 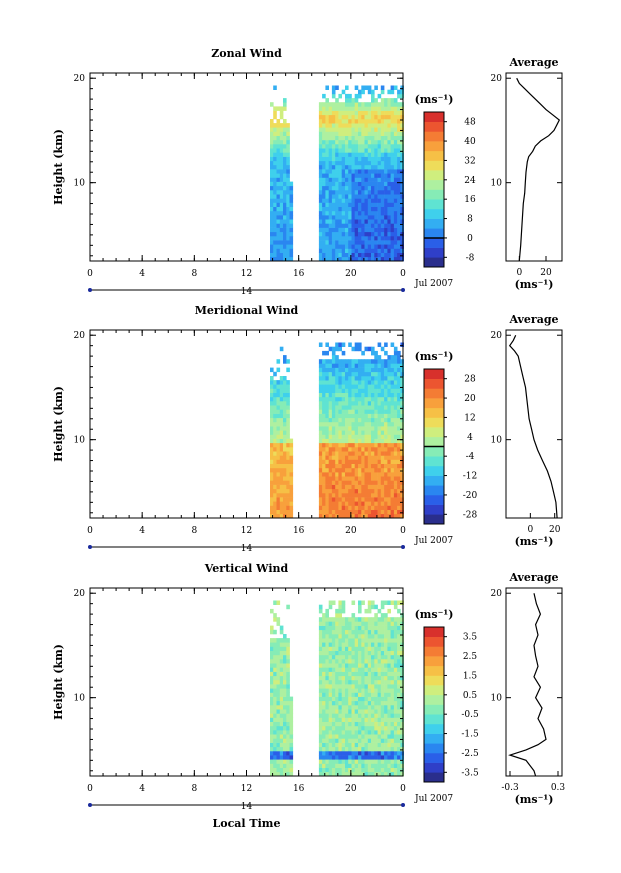 What do you see at coordinates (546, 273) in the screenshot?
I see `average-x-tick-label: 20` at bounding box center [546, 273].